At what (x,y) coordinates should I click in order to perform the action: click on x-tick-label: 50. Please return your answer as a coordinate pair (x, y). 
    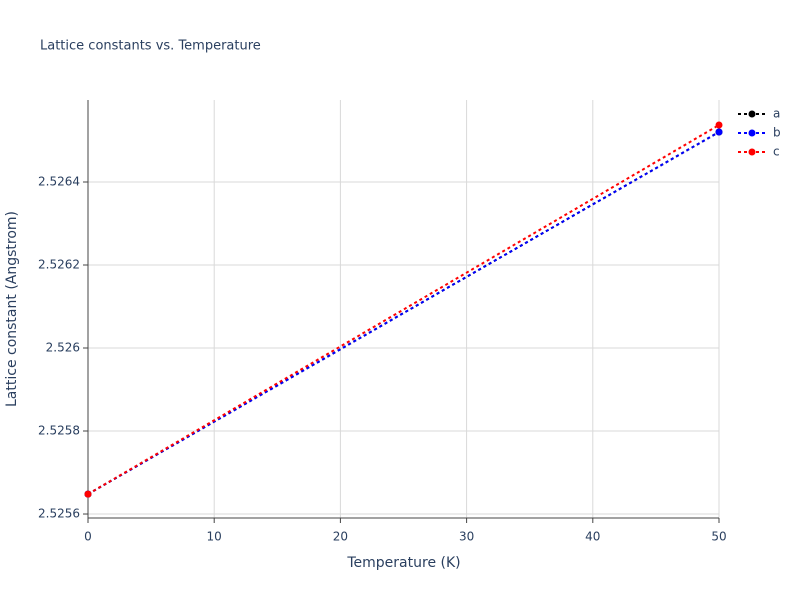
    Looking at the image, I should click on (718, 537).